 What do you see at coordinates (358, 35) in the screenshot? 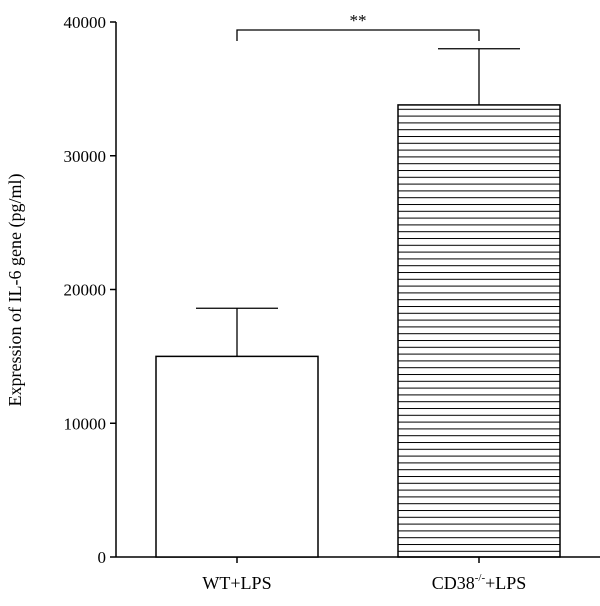
I see `significance-bracket` at bounding box center [358, 35].